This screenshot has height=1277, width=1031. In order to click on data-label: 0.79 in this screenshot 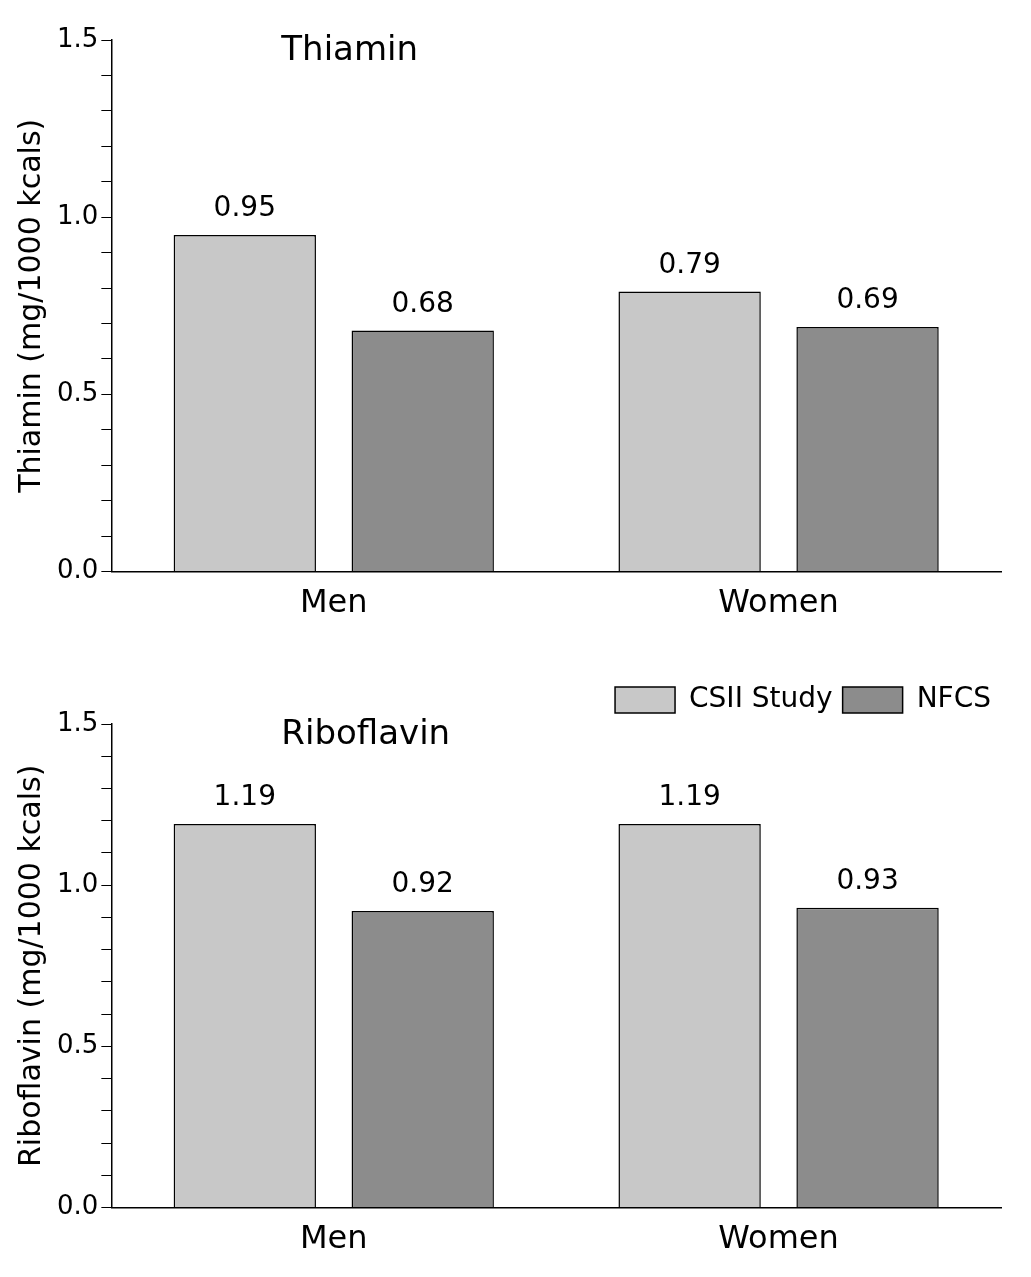, I will do `click(689, 263)`.